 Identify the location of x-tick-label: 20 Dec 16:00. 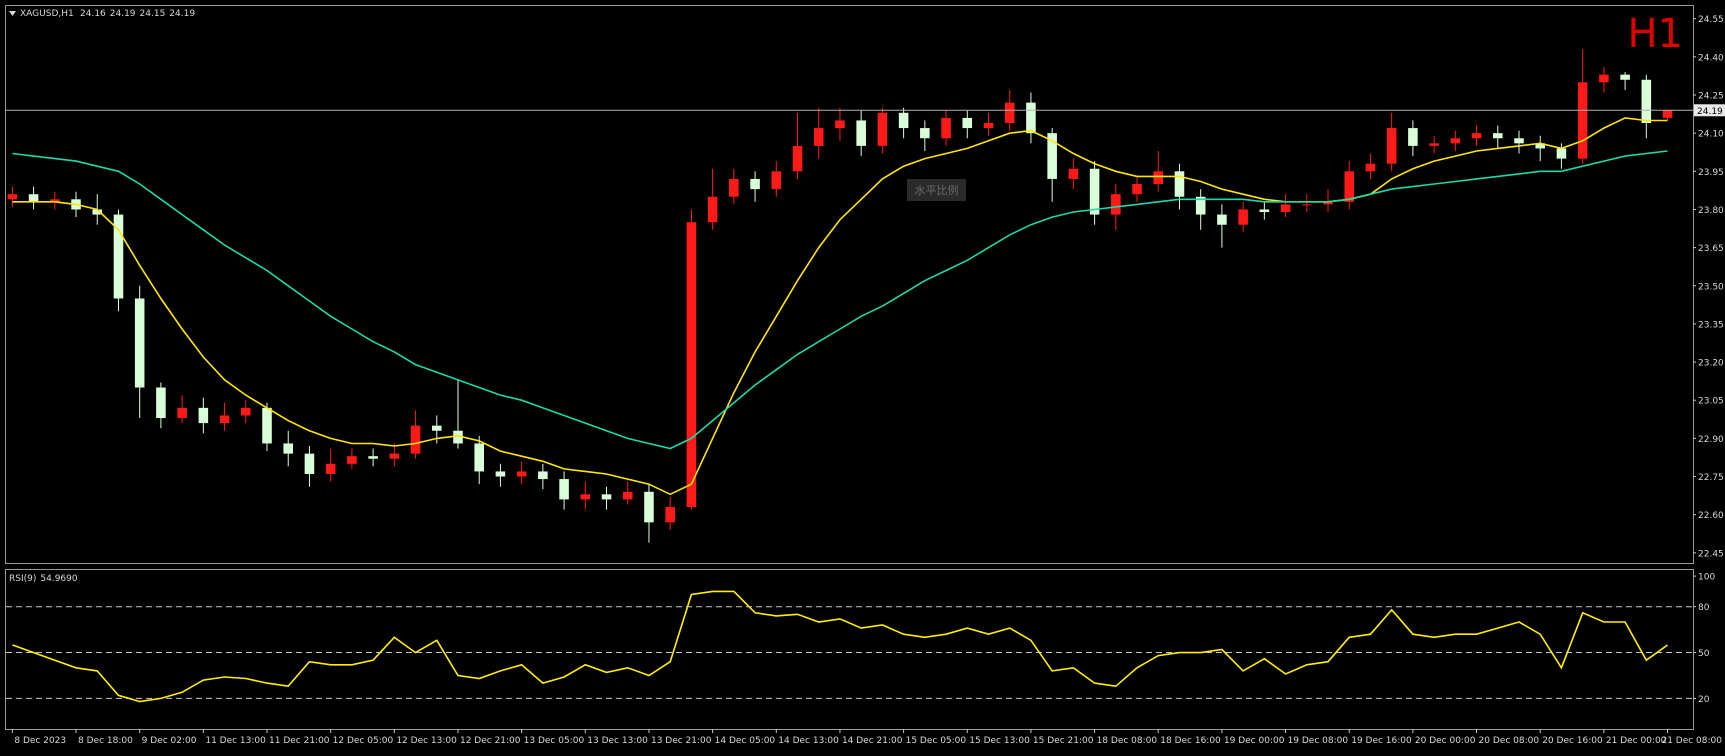
(1572, 741).